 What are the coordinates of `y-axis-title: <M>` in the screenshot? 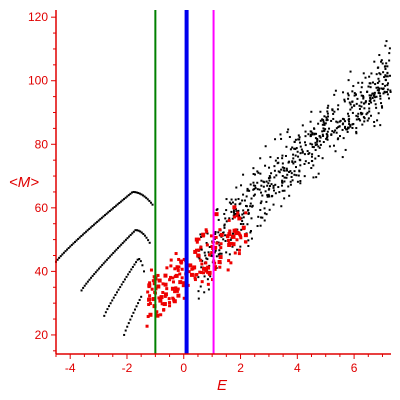 It's located at (24, 182).